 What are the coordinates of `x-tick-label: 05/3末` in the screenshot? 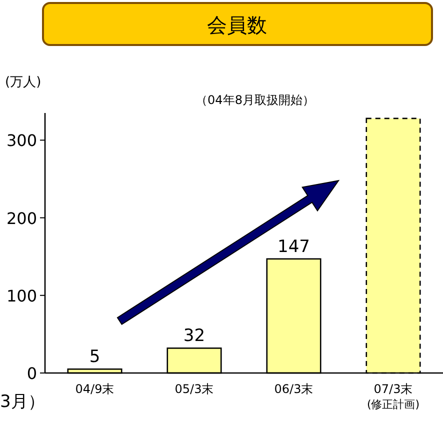 It's located at (194, 389).